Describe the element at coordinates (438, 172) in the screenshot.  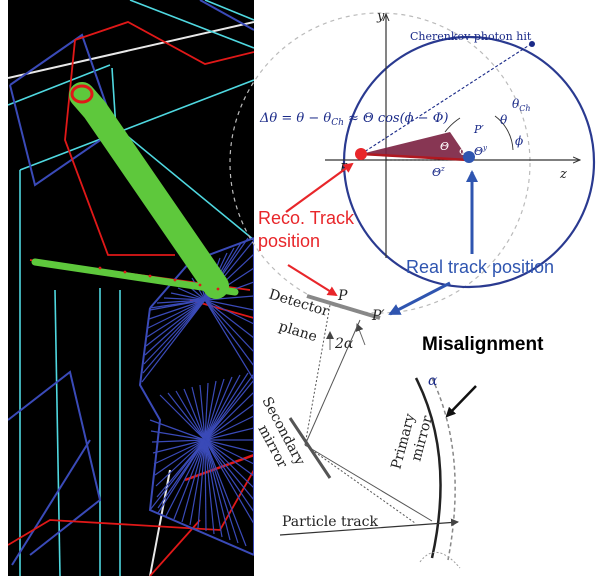
I see `big-theta-z-label: Θz` at that location.